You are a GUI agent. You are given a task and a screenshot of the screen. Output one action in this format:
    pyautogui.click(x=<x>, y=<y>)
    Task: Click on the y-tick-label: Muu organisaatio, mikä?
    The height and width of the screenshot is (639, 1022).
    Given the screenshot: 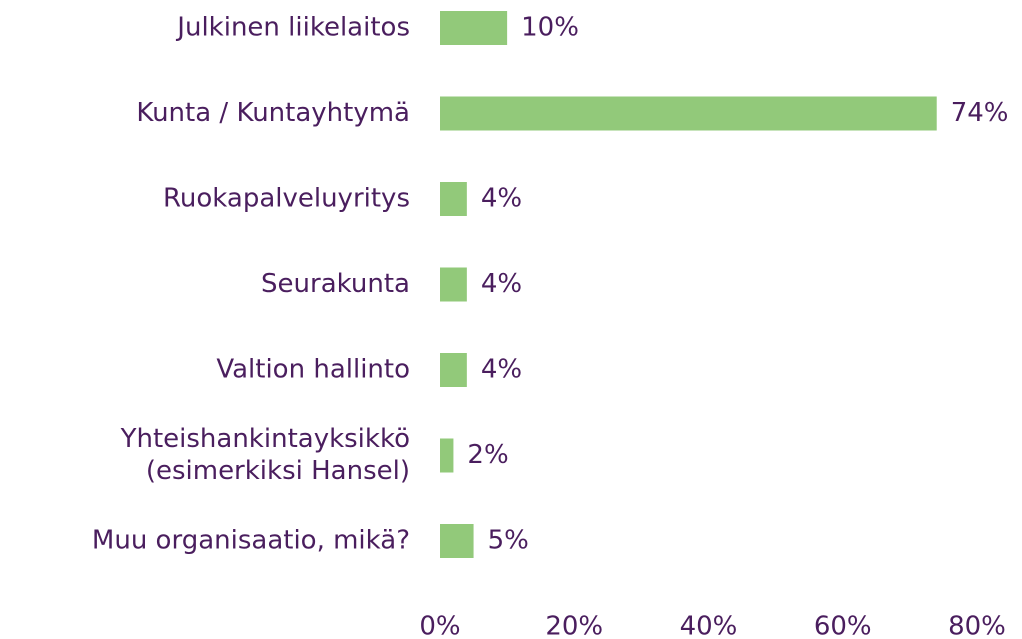 What is the action you would take?
    pyautogui.click(x=251, y=541)
    